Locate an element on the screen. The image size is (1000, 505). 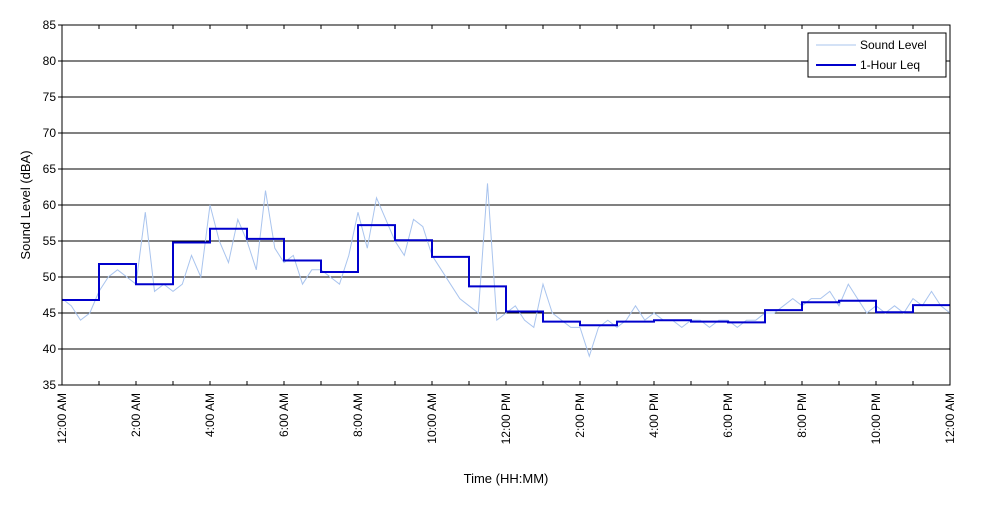
y-tick-label: 70 is located at coordinates (50, 133).